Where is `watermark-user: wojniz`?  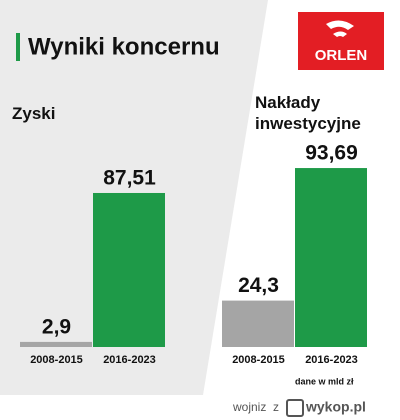
watermark-user: wojniz is located at coordinates (249, 407).